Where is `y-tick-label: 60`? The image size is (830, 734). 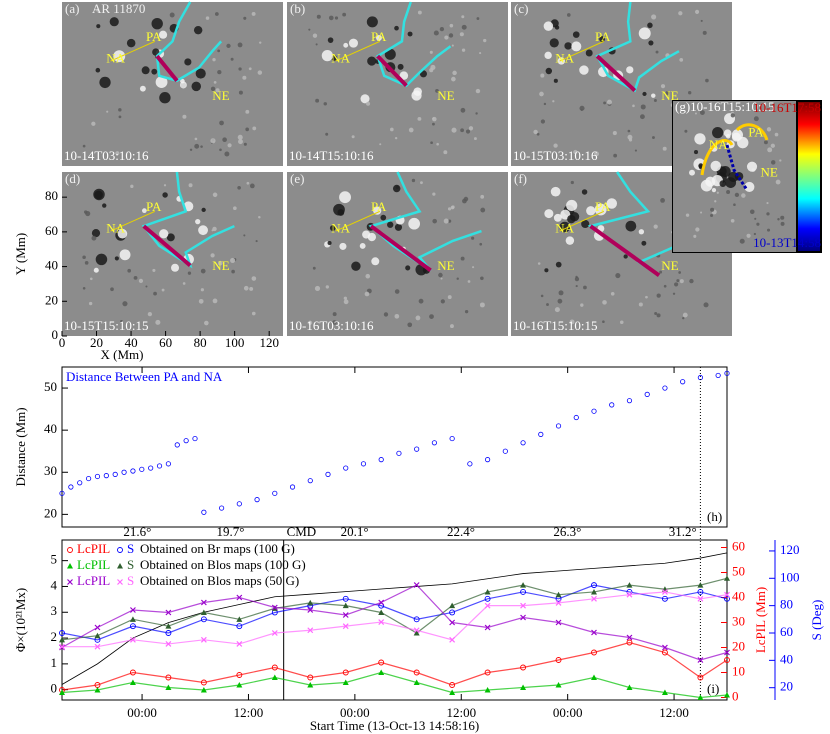
y-tick-label: 60 is located at coordinates (738, 545).